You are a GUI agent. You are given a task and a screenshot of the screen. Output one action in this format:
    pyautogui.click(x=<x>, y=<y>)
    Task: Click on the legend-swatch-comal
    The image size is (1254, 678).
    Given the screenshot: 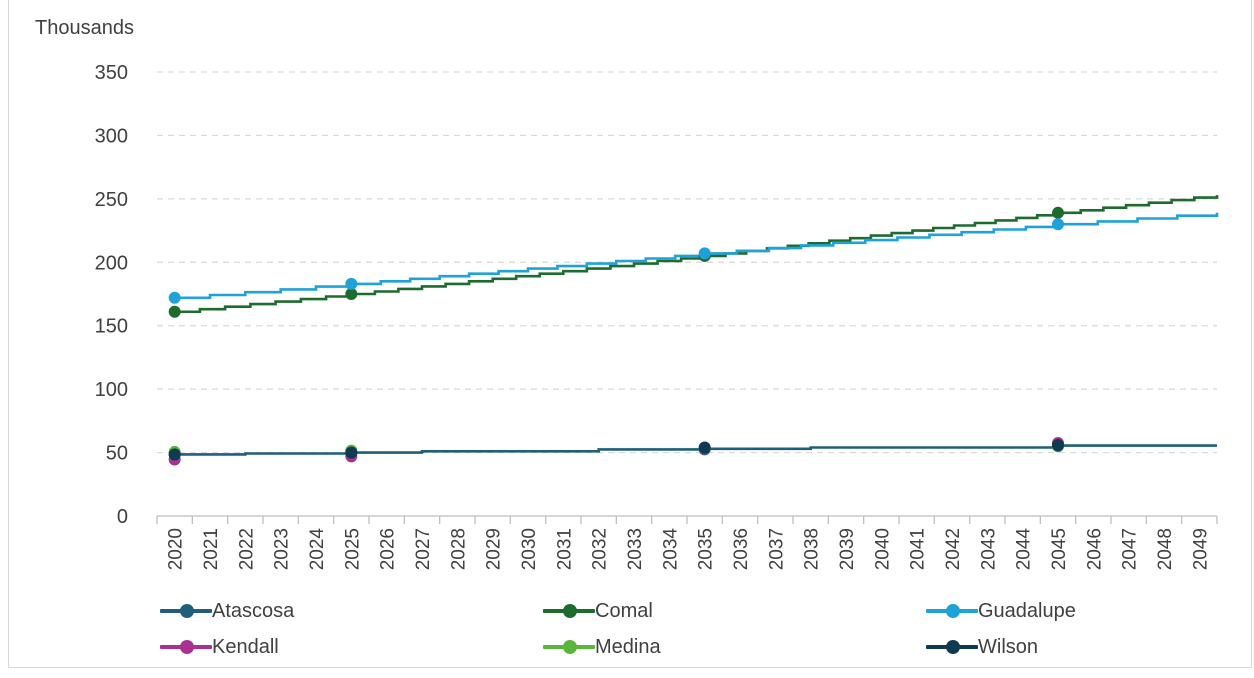 What is the action you would take?
    pyautogui.click(x=569, y=611)
    